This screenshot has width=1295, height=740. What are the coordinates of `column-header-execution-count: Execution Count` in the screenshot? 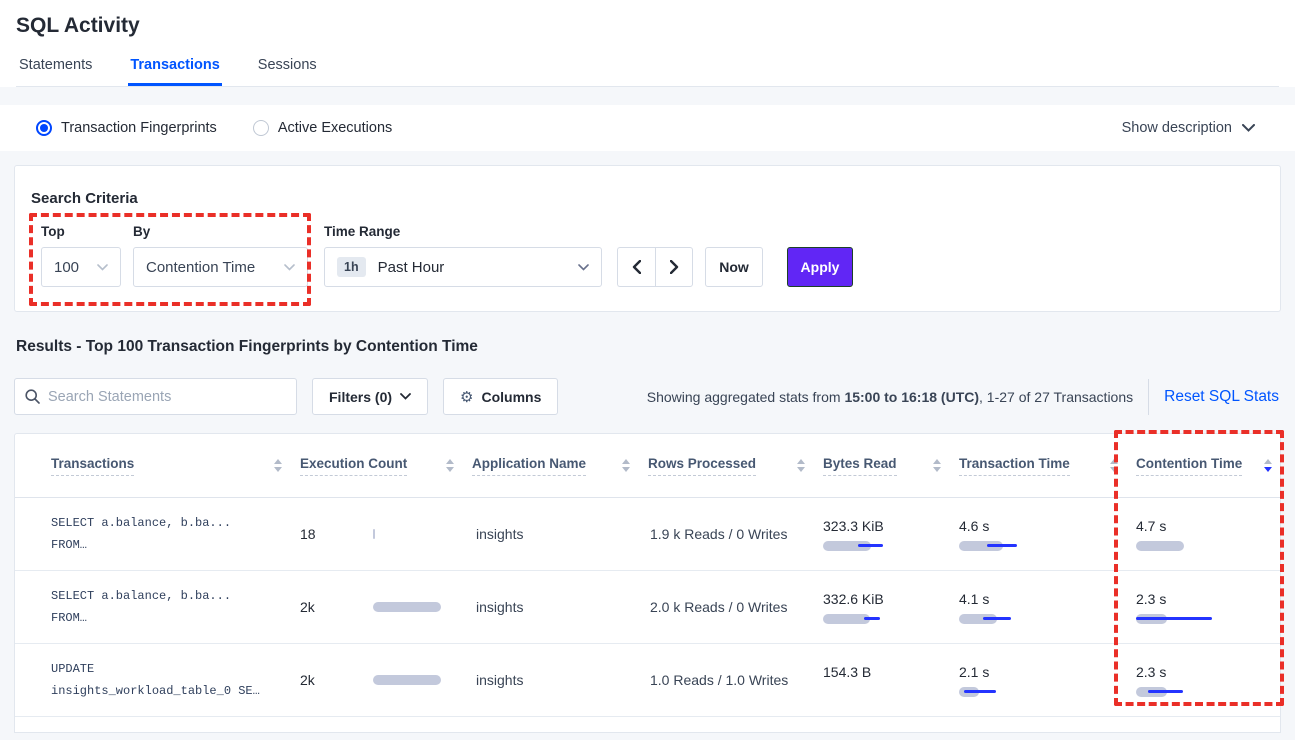 It's located at (386, 466).